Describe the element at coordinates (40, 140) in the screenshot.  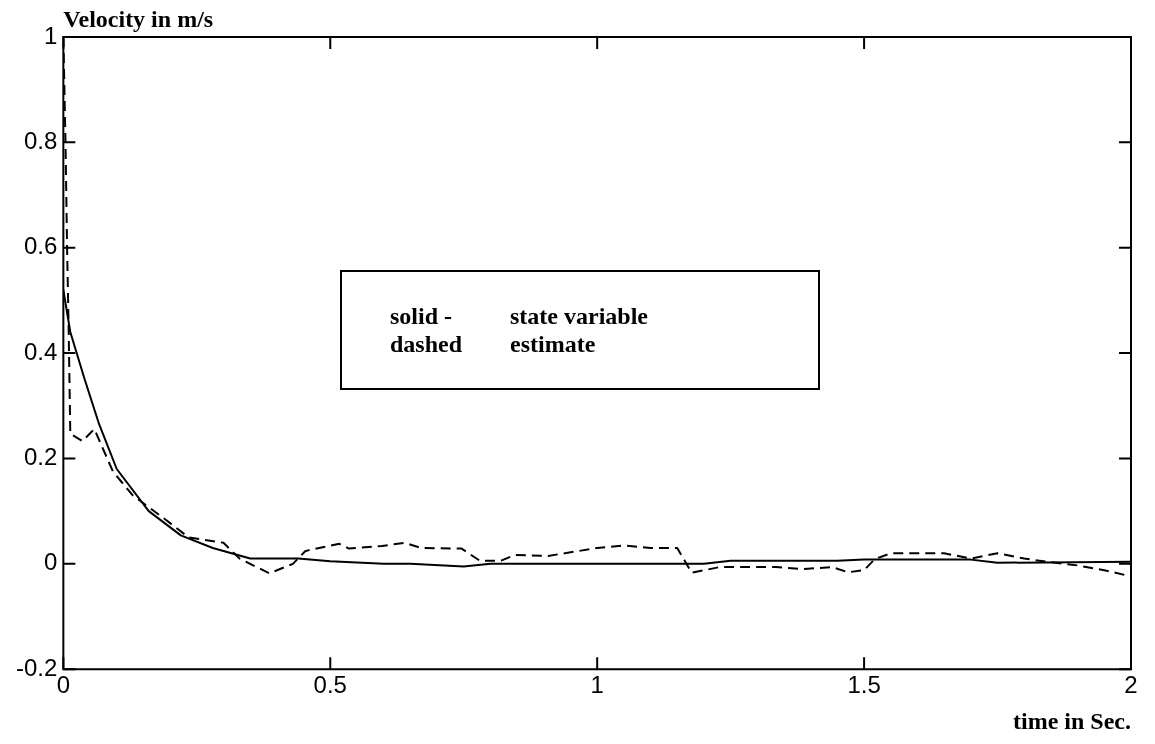
I see `y-tick-label: 0.8` at that location.